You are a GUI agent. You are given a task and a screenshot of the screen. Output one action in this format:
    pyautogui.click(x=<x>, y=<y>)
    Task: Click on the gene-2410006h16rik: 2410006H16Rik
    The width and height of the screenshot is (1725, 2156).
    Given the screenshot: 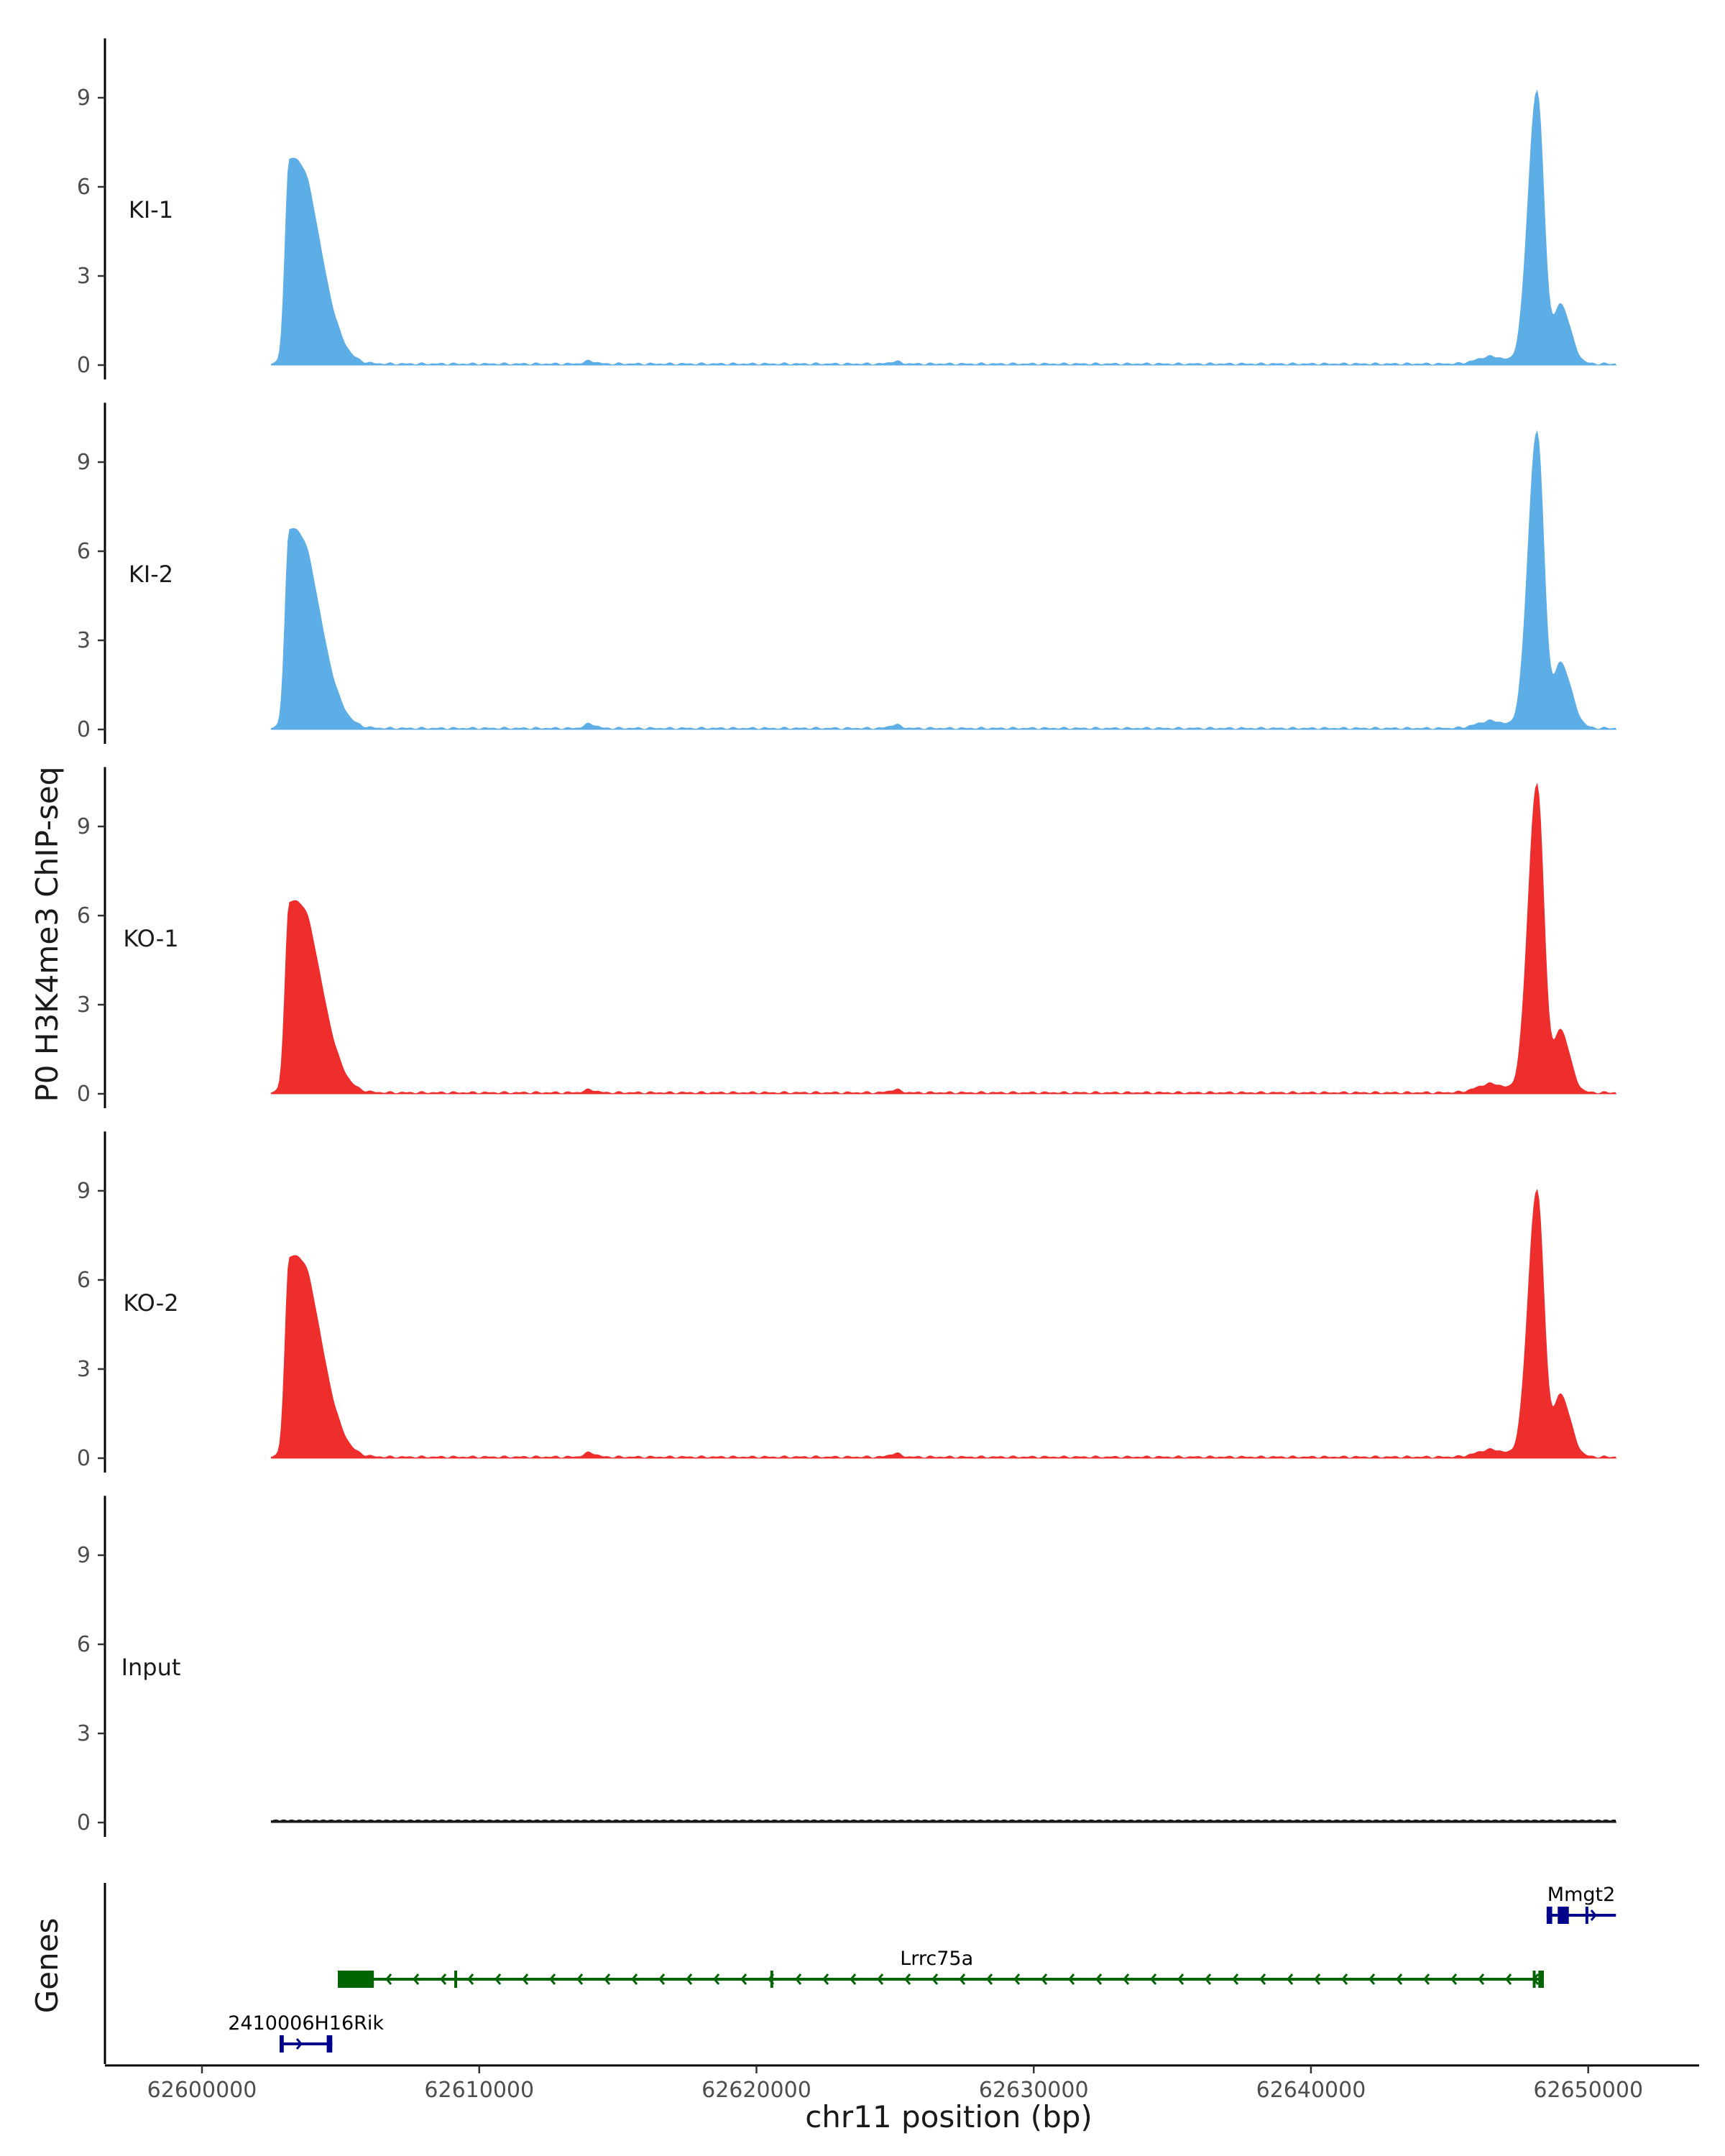 What is the action you would take?
    pyautogui.click(x=306, y=2032)
    